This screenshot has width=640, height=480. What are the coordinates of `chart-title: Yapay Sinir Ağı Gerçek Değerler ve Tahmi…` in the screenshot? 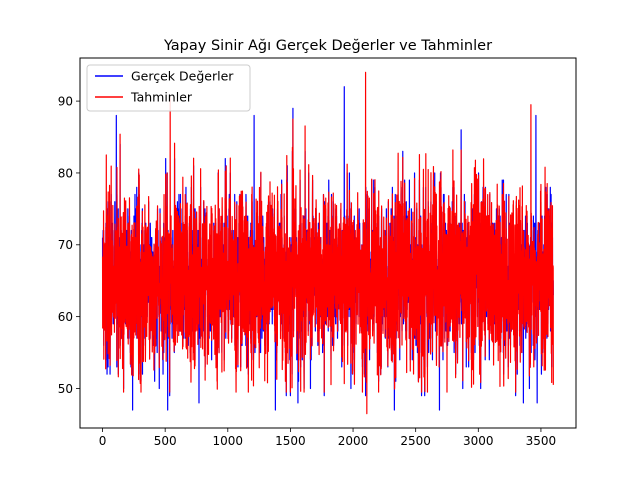 It's located at (327, 46).